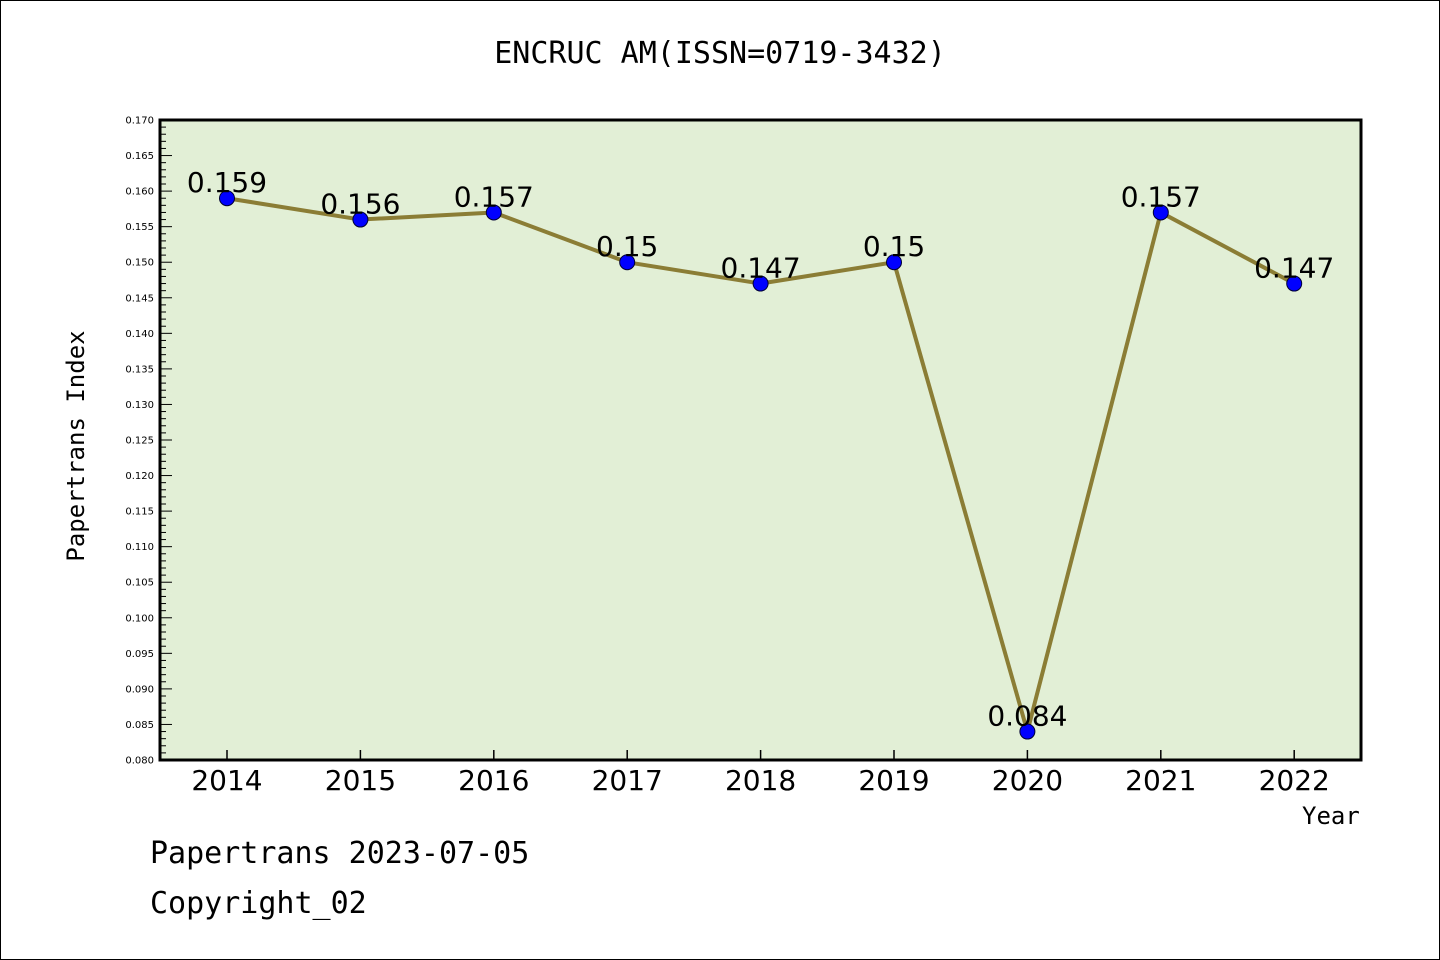 The image size is (1440, 960). Describe the element at coordinates (493, 780) in the screenshot. I see `x-tick-label: 2016` at that location.